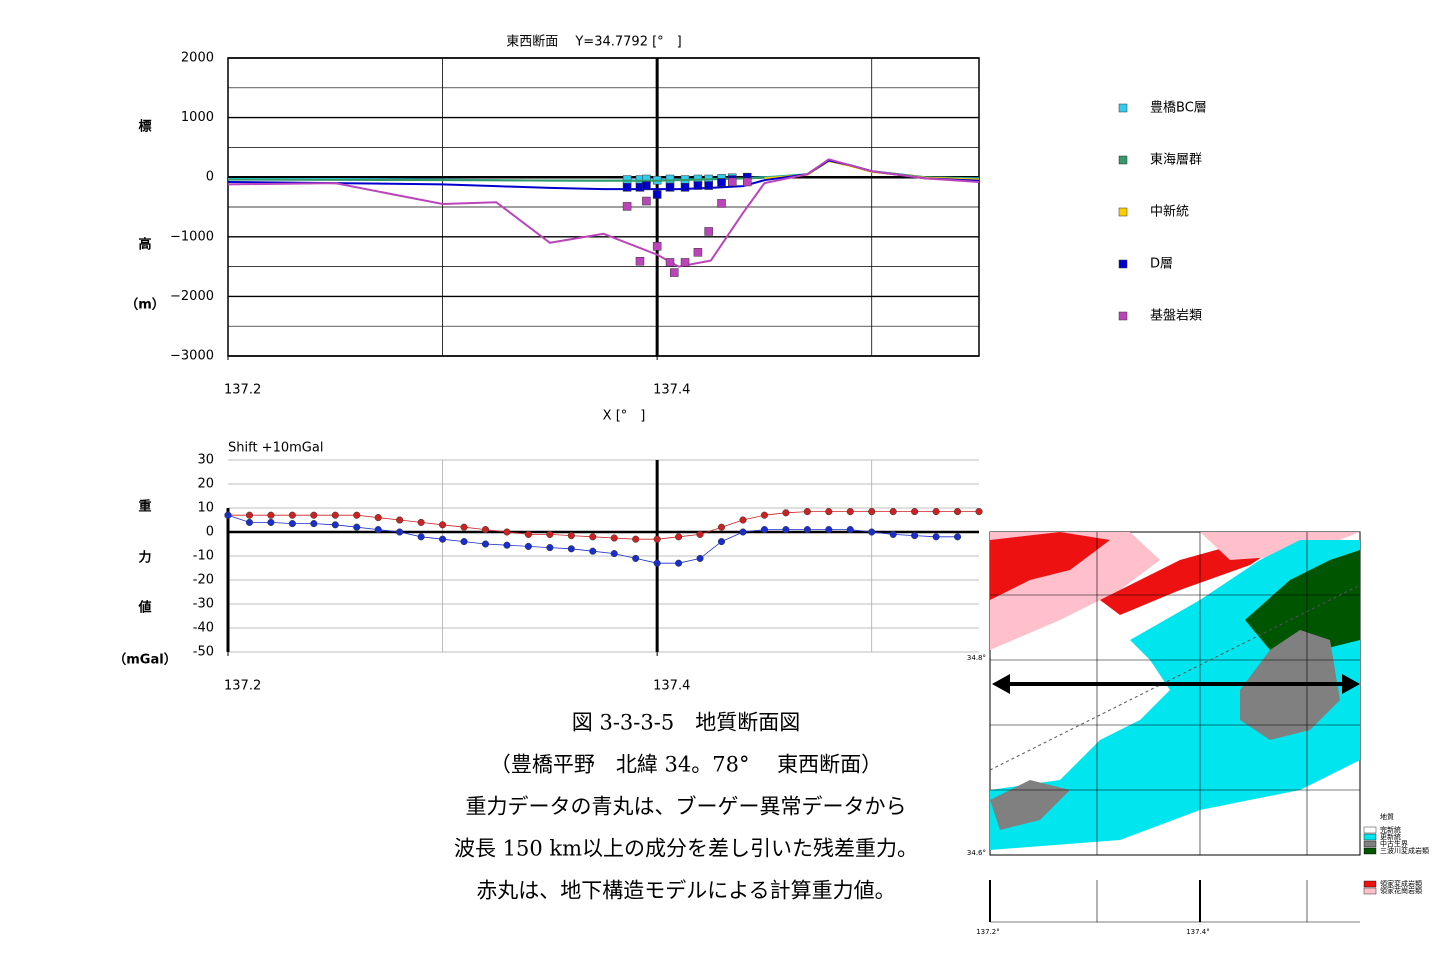 This screenshot has width=1454, height=957. I want to click on lon-label: 137.2°, so click(988, 932).